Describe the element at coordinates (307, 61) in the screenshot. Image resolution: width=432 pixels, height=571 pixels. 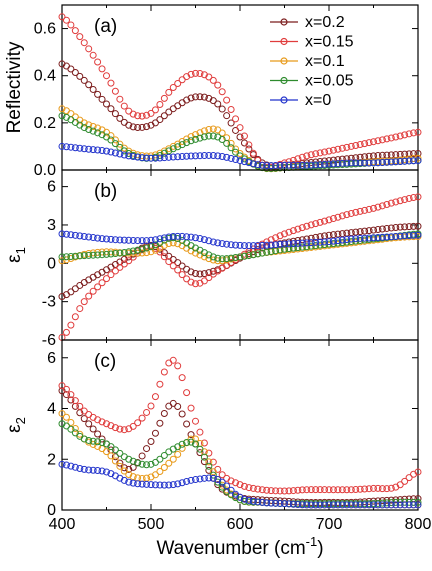
I see `legend-item: x=0.1` at that location.